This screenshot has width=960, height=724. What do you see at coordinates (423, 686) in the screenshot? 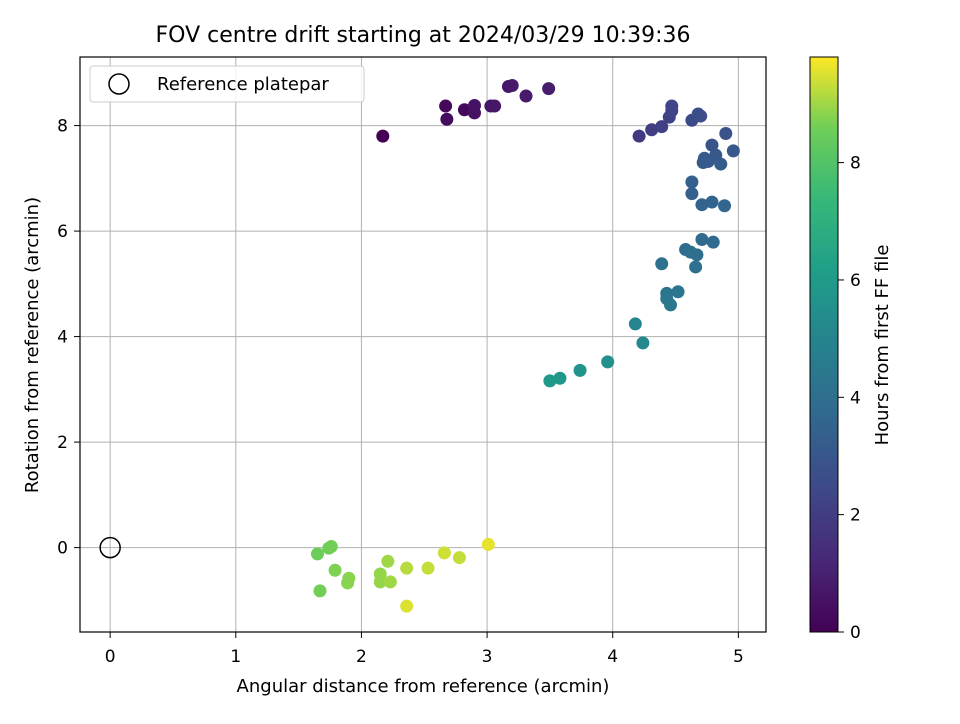
I see `x-axis-label: Angular distance from reference (arcmin)` at bounding box center [423, 686].